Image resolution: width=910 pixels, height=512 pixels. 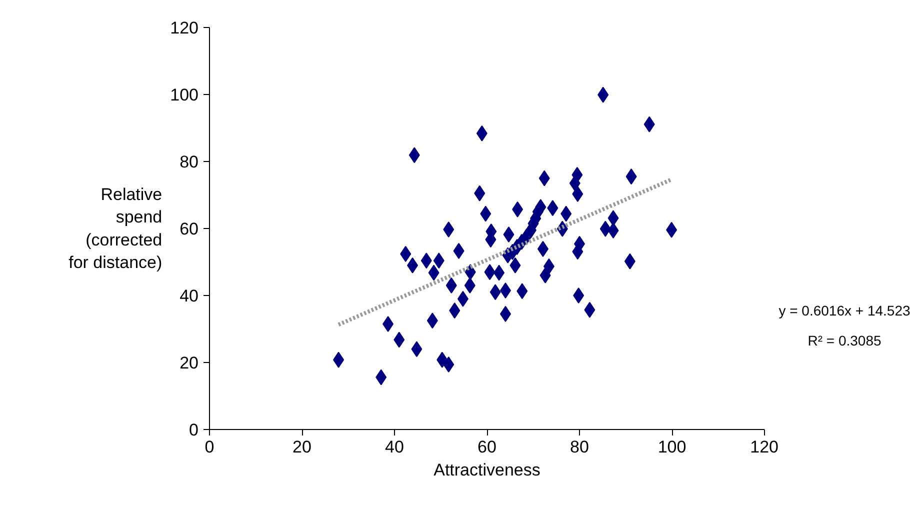 I want to click on x-tick-label: 40, so click(x=394, y=447).